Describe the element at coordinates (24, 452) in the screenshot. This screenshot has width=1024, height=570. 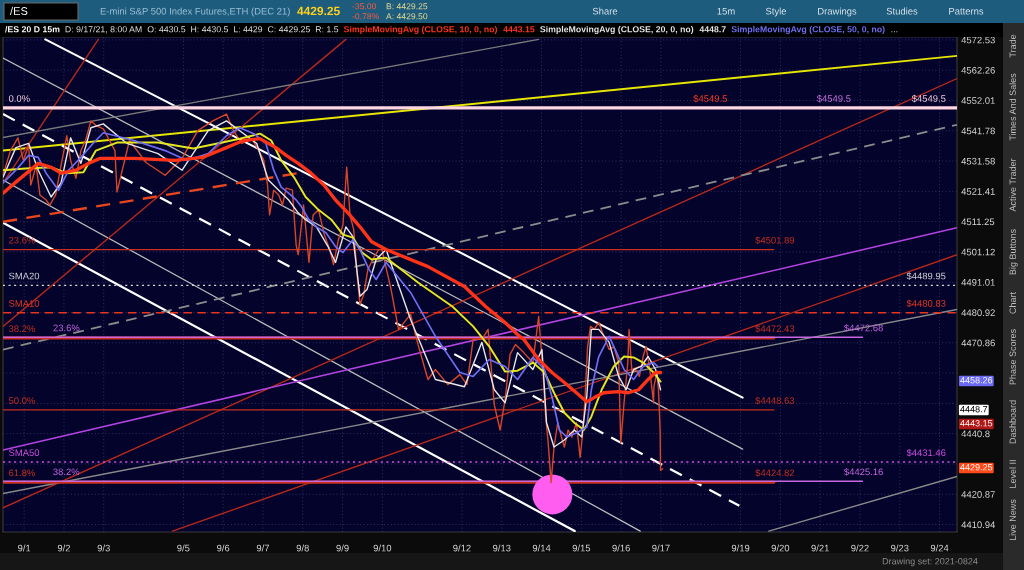
I see `series-label: SMA50` at that location.